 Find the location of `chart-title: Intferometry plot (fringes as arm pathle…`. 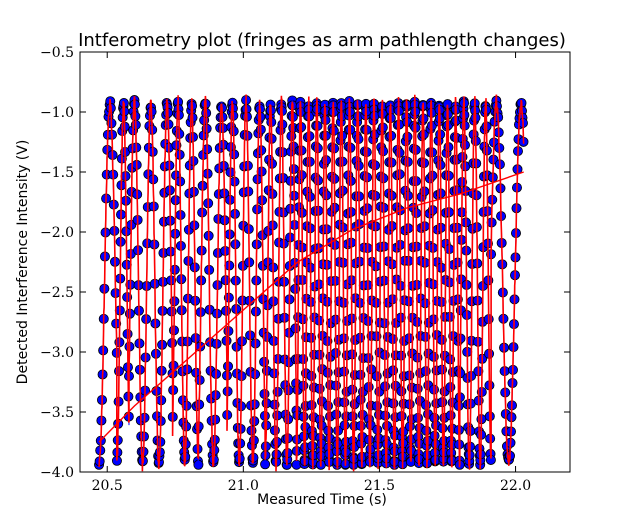

chart-title: Intferometry plot (fringes as arm pathle… is located at coordinates (322, 40).